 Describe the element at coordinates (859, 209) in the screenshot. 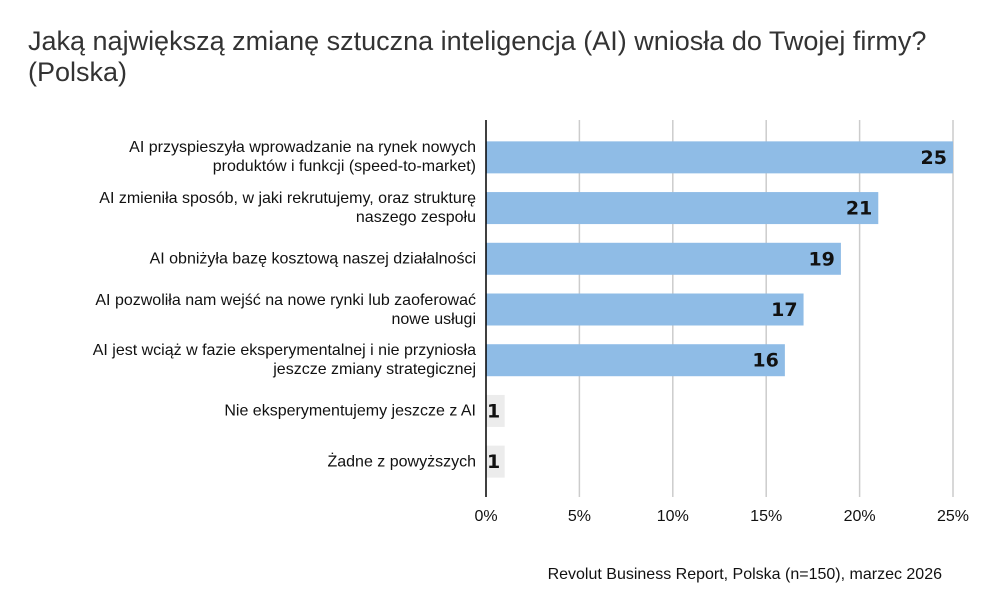

I see `value-label: 21` at that location.